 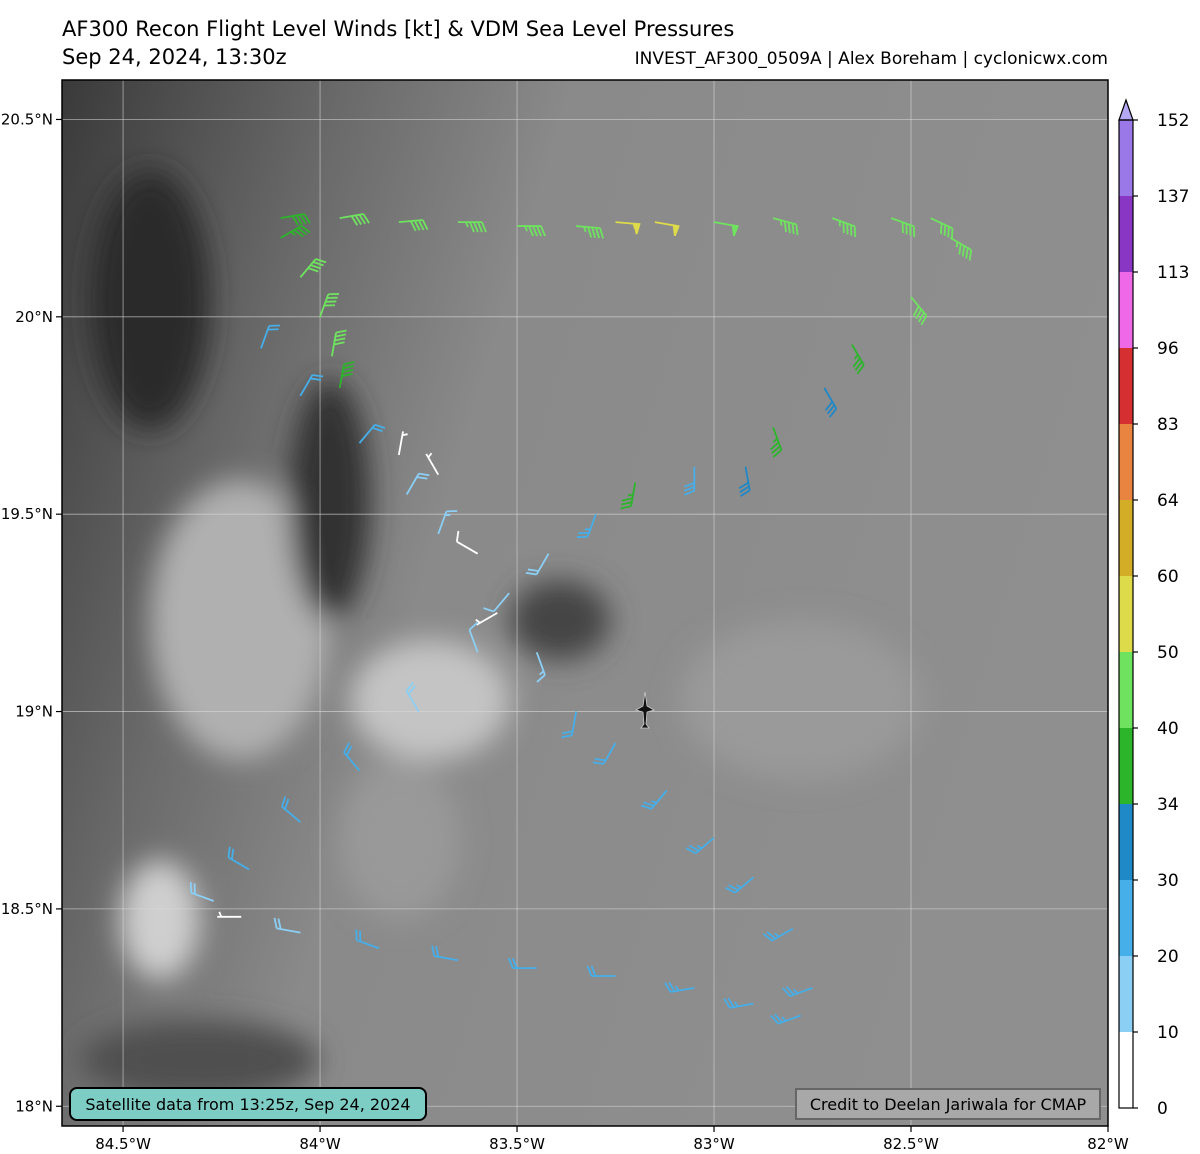 What do you see at coordinates (1168, 425) in the screenshot?
I see `colorbar-label: 83` at bounding box center [1168, 425].